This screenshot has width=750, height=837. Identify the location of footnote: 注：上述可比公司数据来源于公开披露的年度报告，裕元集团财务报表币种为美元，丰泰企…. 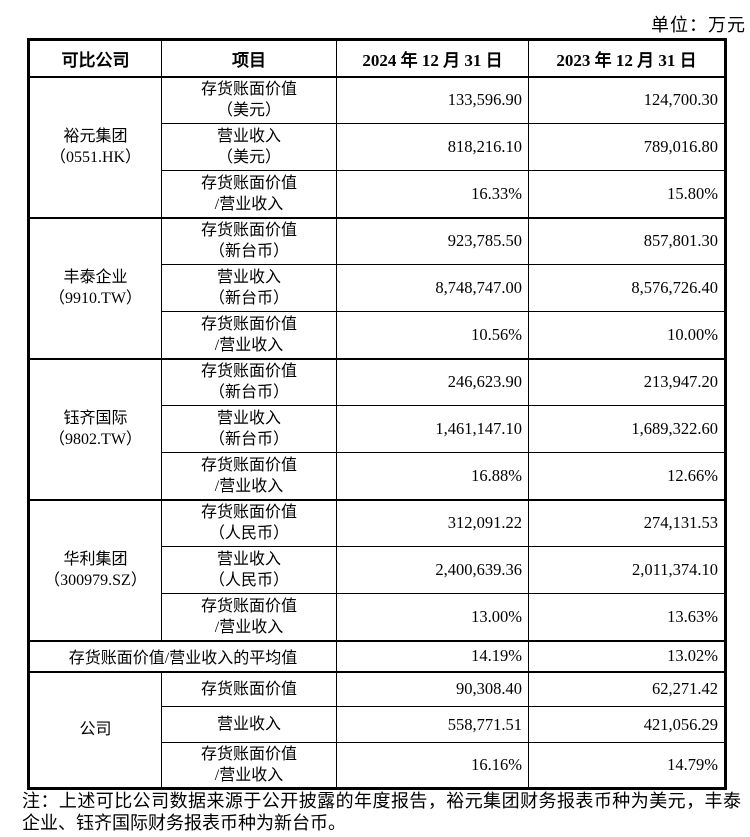
(381, 812).